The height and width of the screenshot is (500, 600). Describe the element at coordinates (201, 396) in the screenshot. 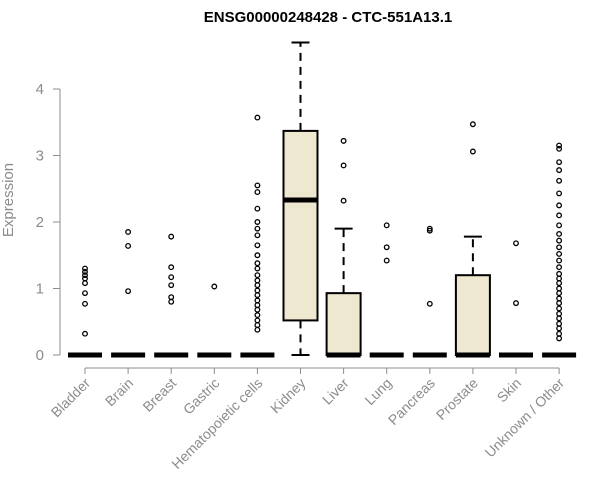

I see `x-tick-label: Gastric` at that location.